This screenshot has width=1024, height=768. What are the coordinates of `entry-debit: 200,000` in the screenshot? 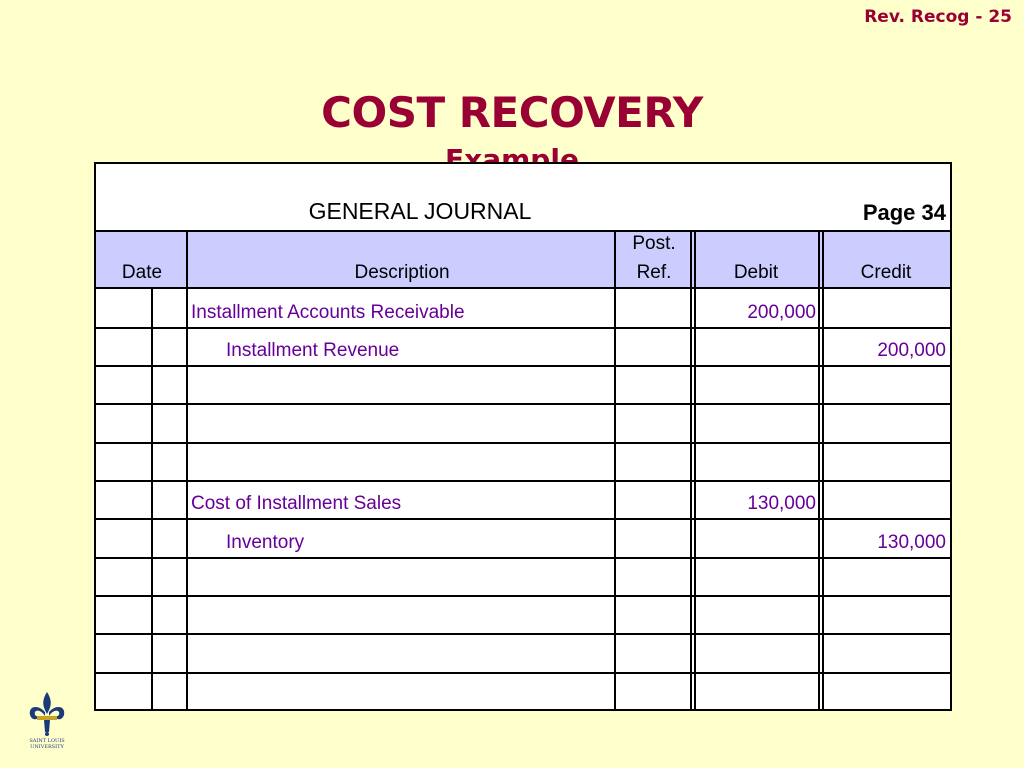 It's located at (781, 312).